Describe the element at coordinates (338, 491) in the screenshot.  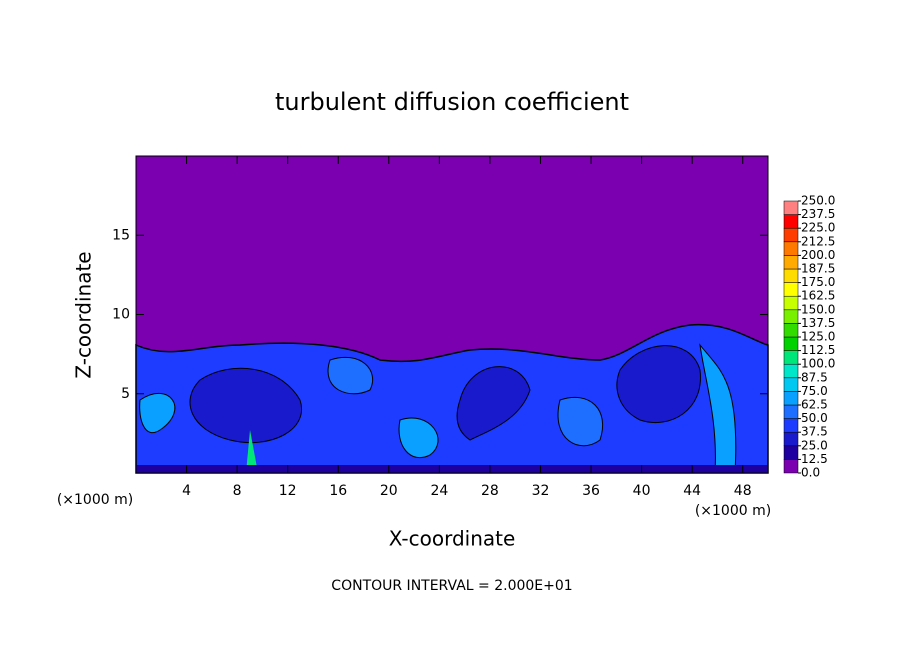
I see `x-tick-label: 16` at that location.